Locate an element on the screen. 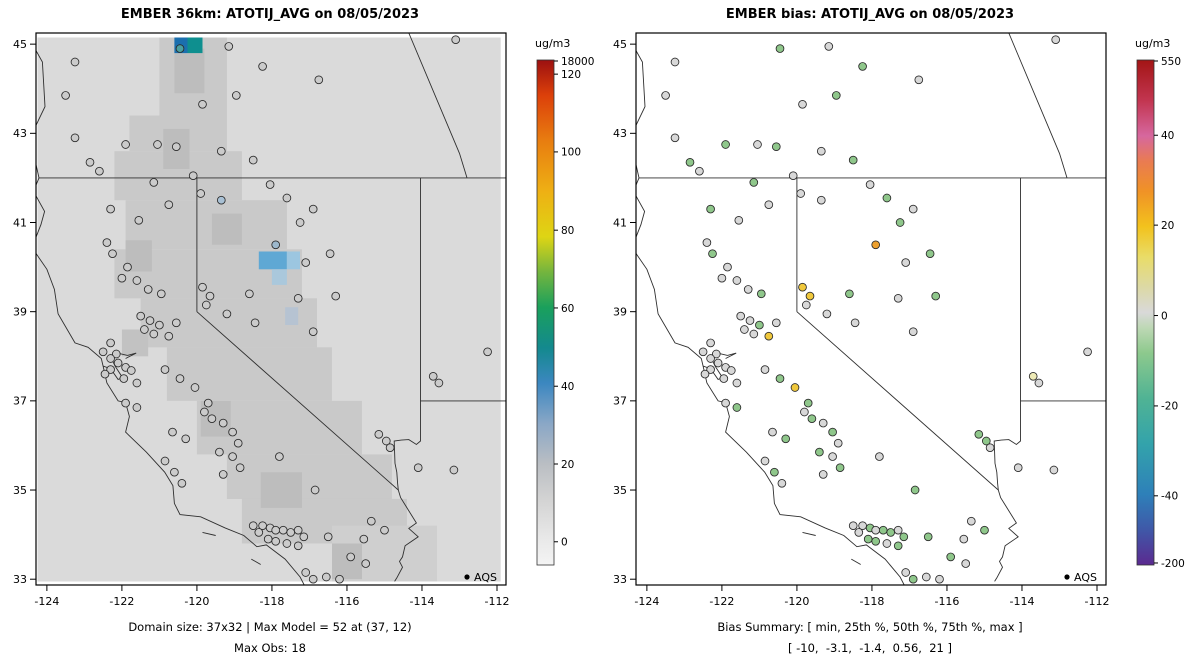 The height and width of the screenshot is (672, 1200). colorbar is located at coordinates (545, 312).